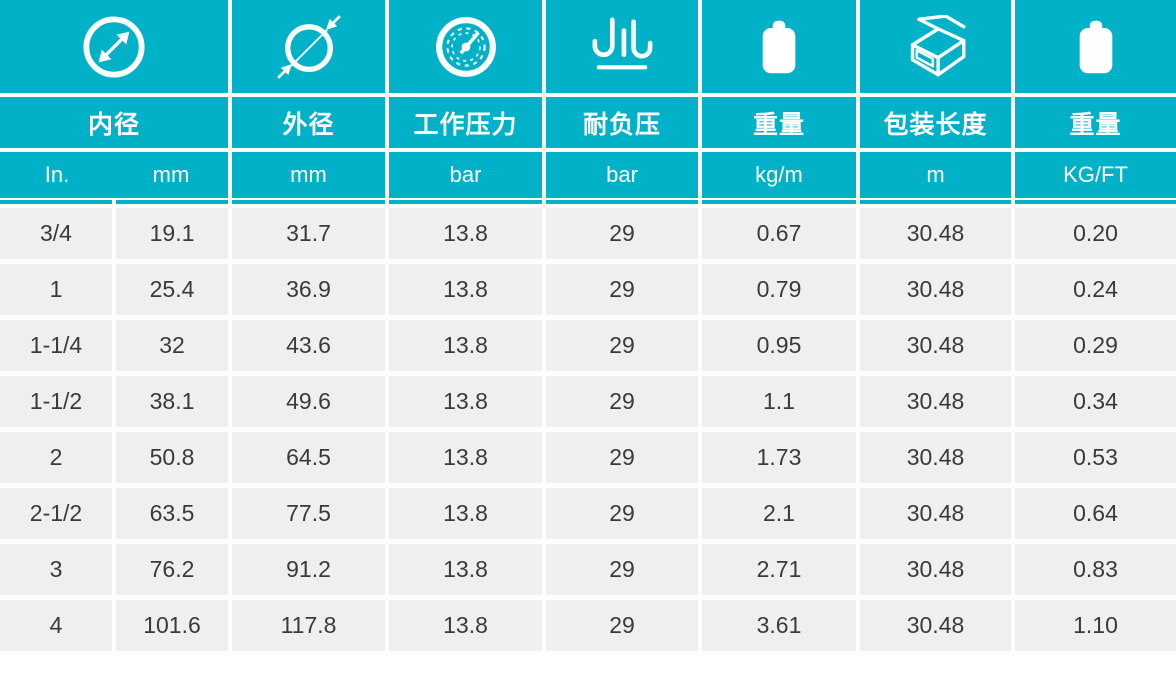 This screenshot has width=1176, height=695. I want to click on table-row: 1-1/4 32 43.6 13.8 29 0.95 30.48 0.29, so click(588, 345).